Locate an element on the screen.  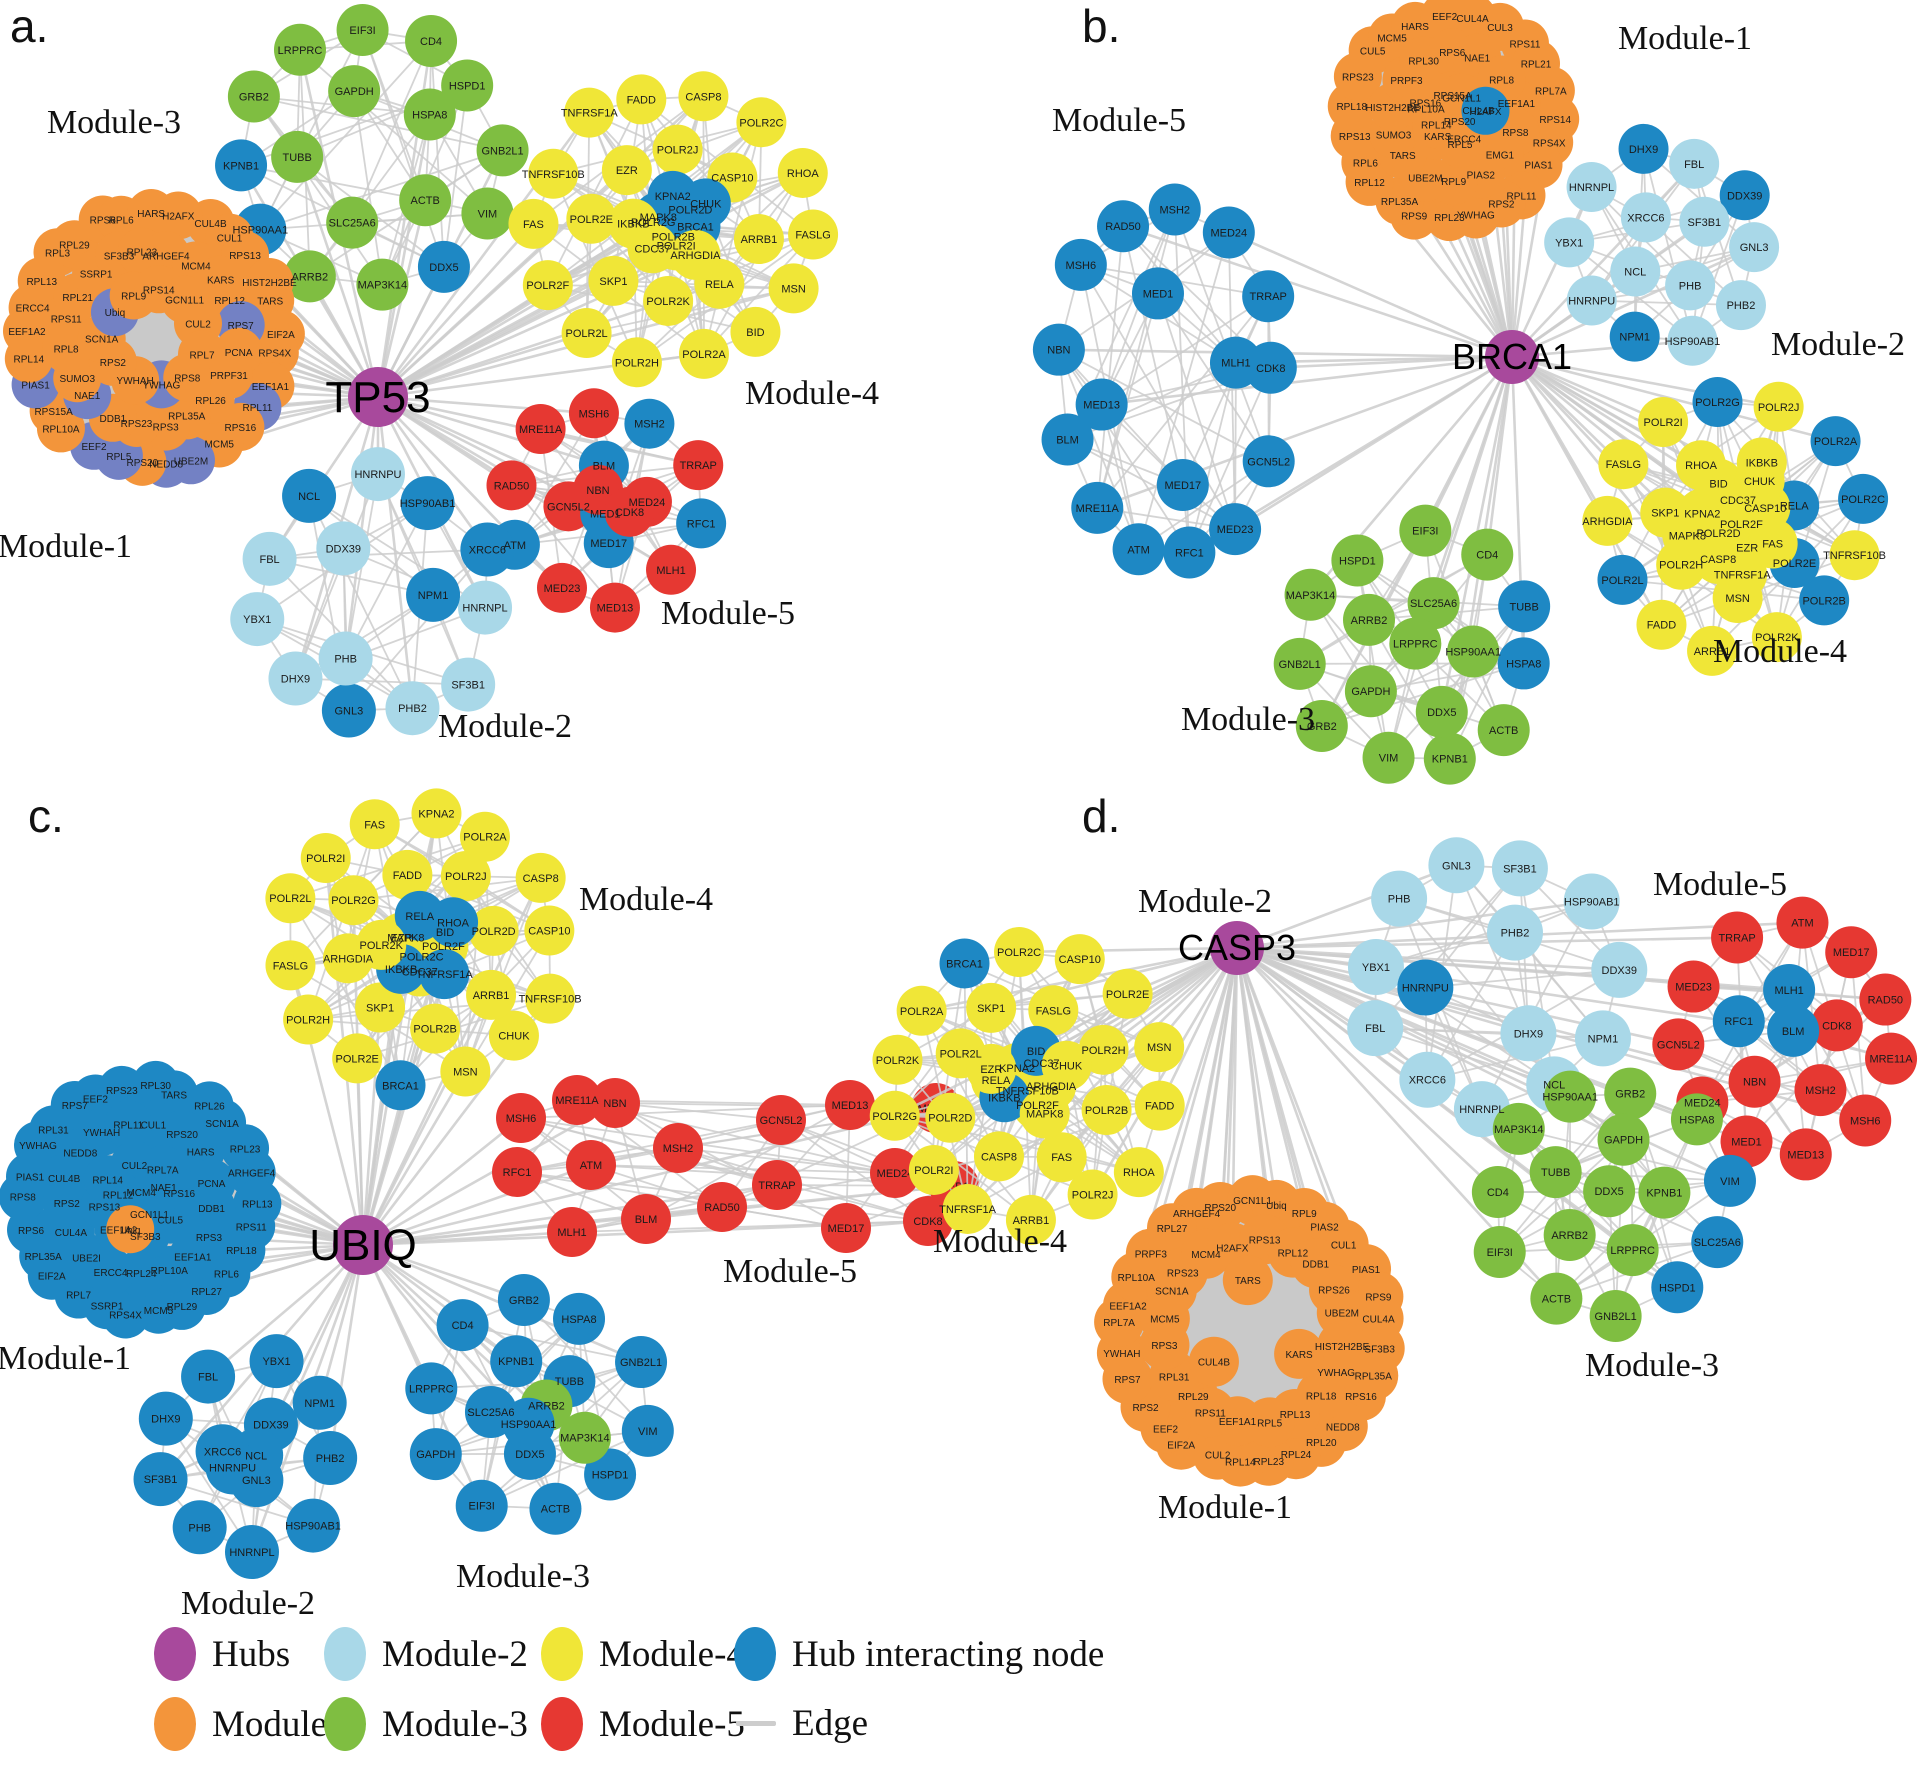
node-label: SF3B3 is located at coordinates (1379, 1349).